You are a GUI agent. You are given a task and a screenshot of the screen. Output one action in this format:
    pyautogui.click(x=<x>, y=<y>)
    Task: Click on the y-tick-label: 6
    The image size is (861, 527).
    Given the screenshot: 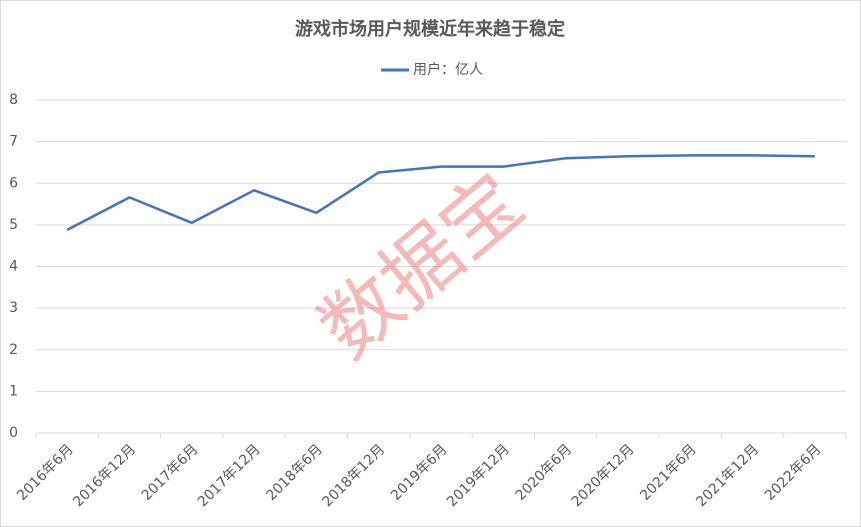 What is the action you would take?
    pyautogui.click(x=13, y=183)
    